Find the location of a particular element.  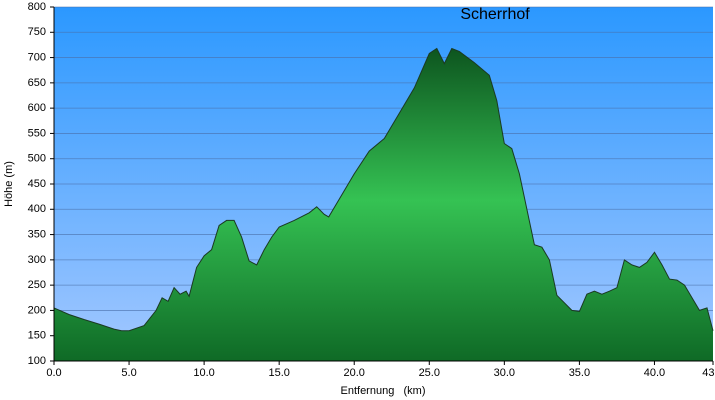

y-tick-label: 550 is located at coordinates (37, 133).